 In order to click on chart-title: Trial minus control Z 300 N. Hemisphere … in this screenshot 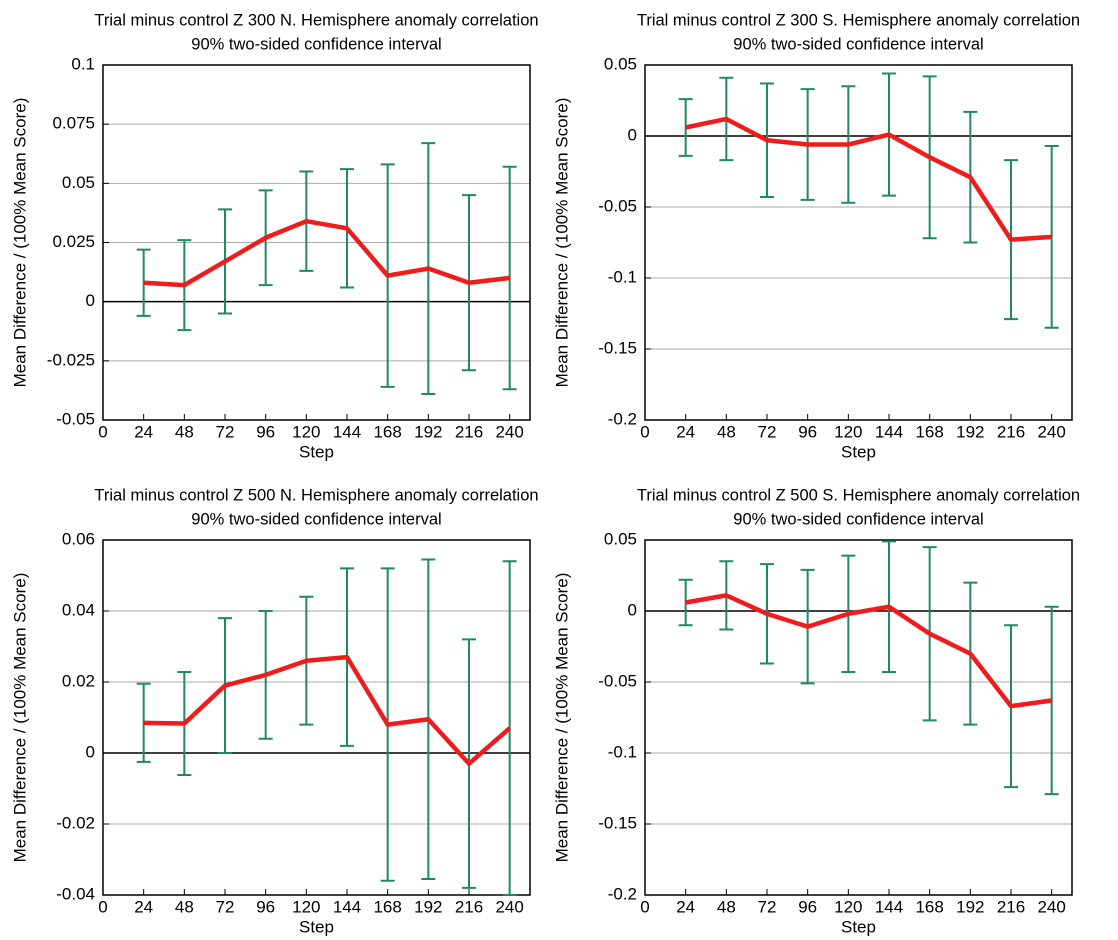, I will do `click(316, 20)`.